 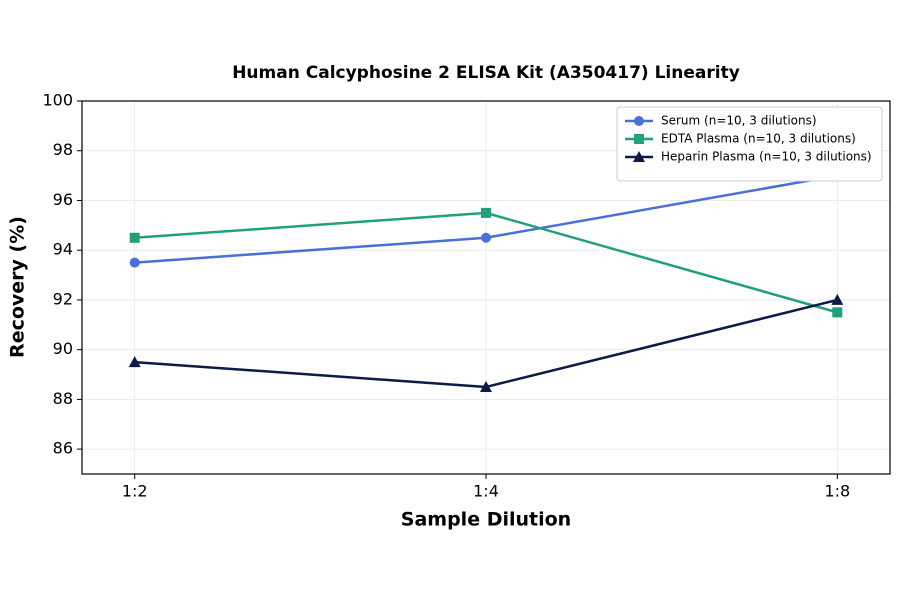 I want to click on y-tick-label: 98, so click(x=63, y=149).